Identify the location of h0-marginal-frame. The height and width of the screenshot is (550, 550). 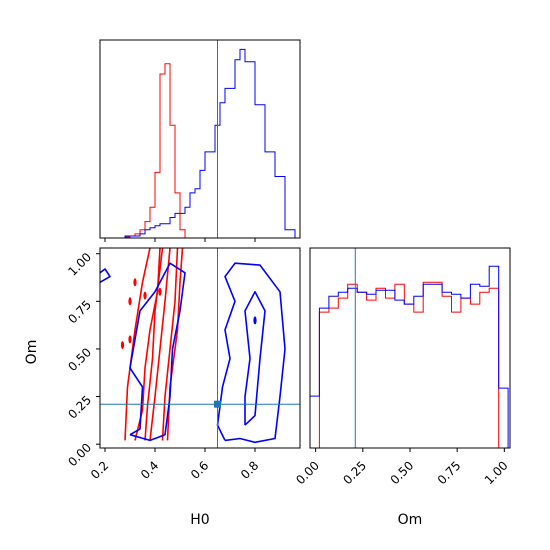
(200, 139).